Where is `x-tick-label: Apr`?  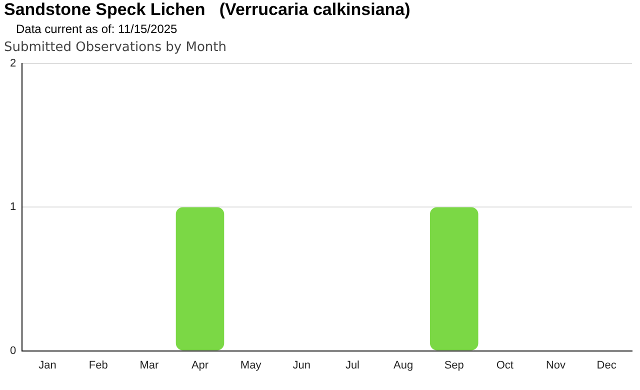 x-tick-label: Apr is located at coordinates (200, 365).